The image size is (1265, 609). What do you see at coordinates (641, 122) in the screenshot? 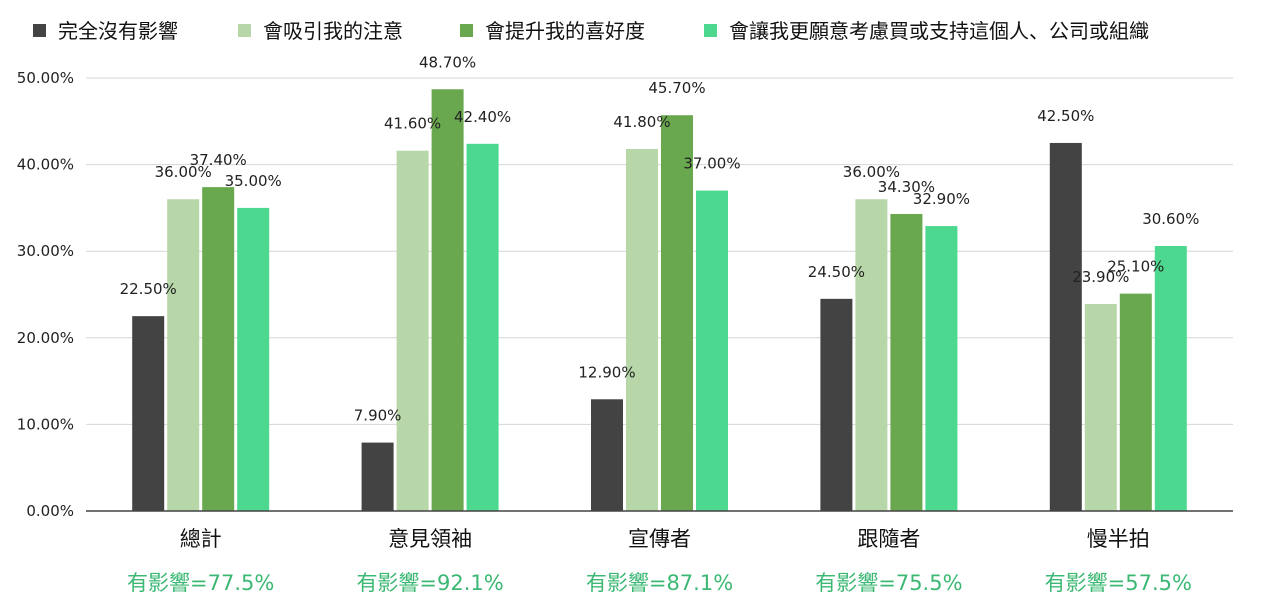
I see `data-label: 41.80%` at bounding box center [641, 122].